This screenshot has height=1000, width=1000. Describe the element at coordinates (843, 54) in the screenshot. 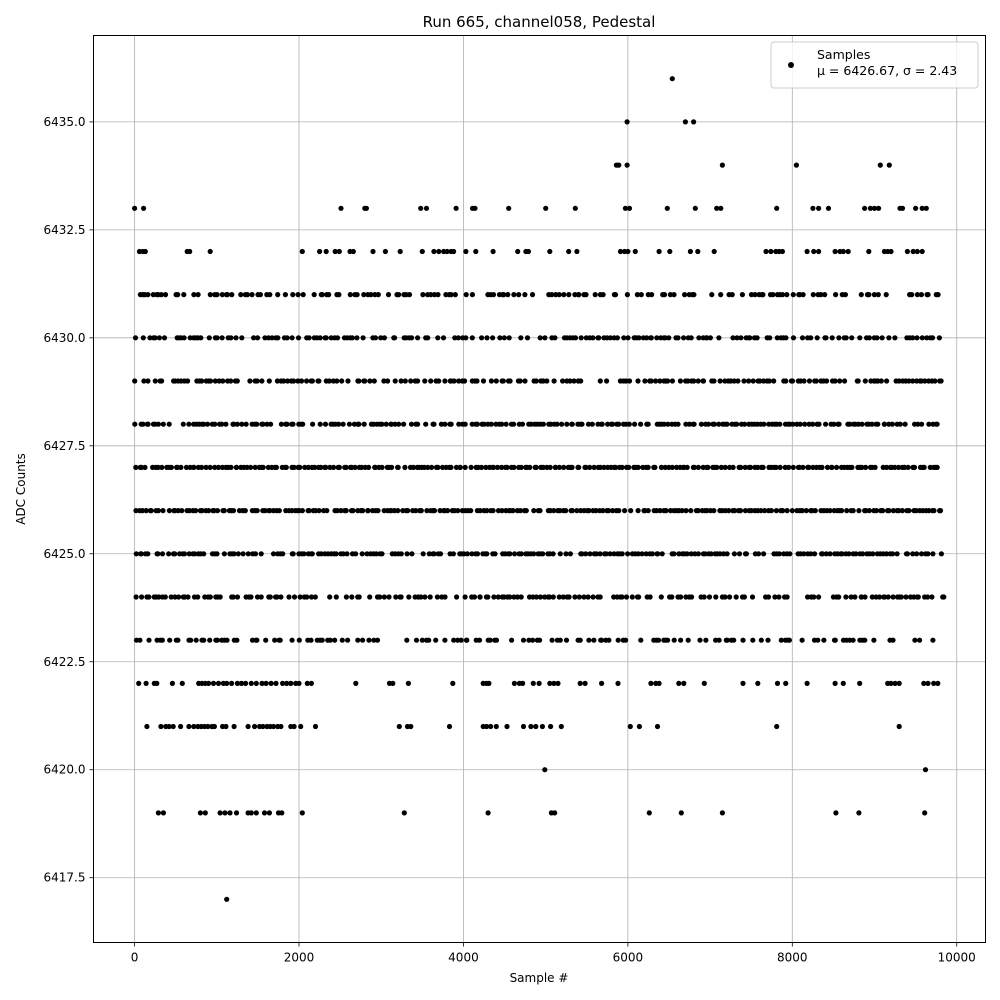

I see `legend-entry-name: Samples` at that location.